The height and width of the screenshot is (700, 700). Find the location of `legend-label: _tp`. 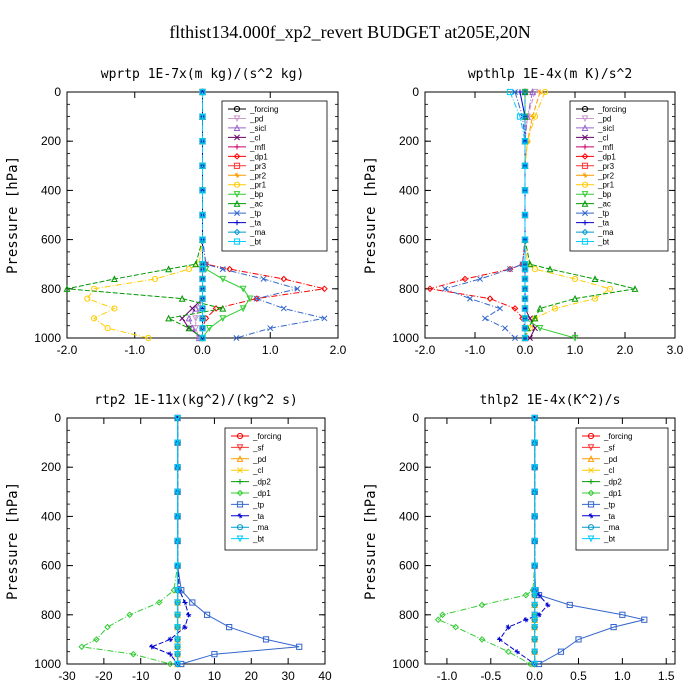

legend-label: _tp is located at coordinates (609, 504).